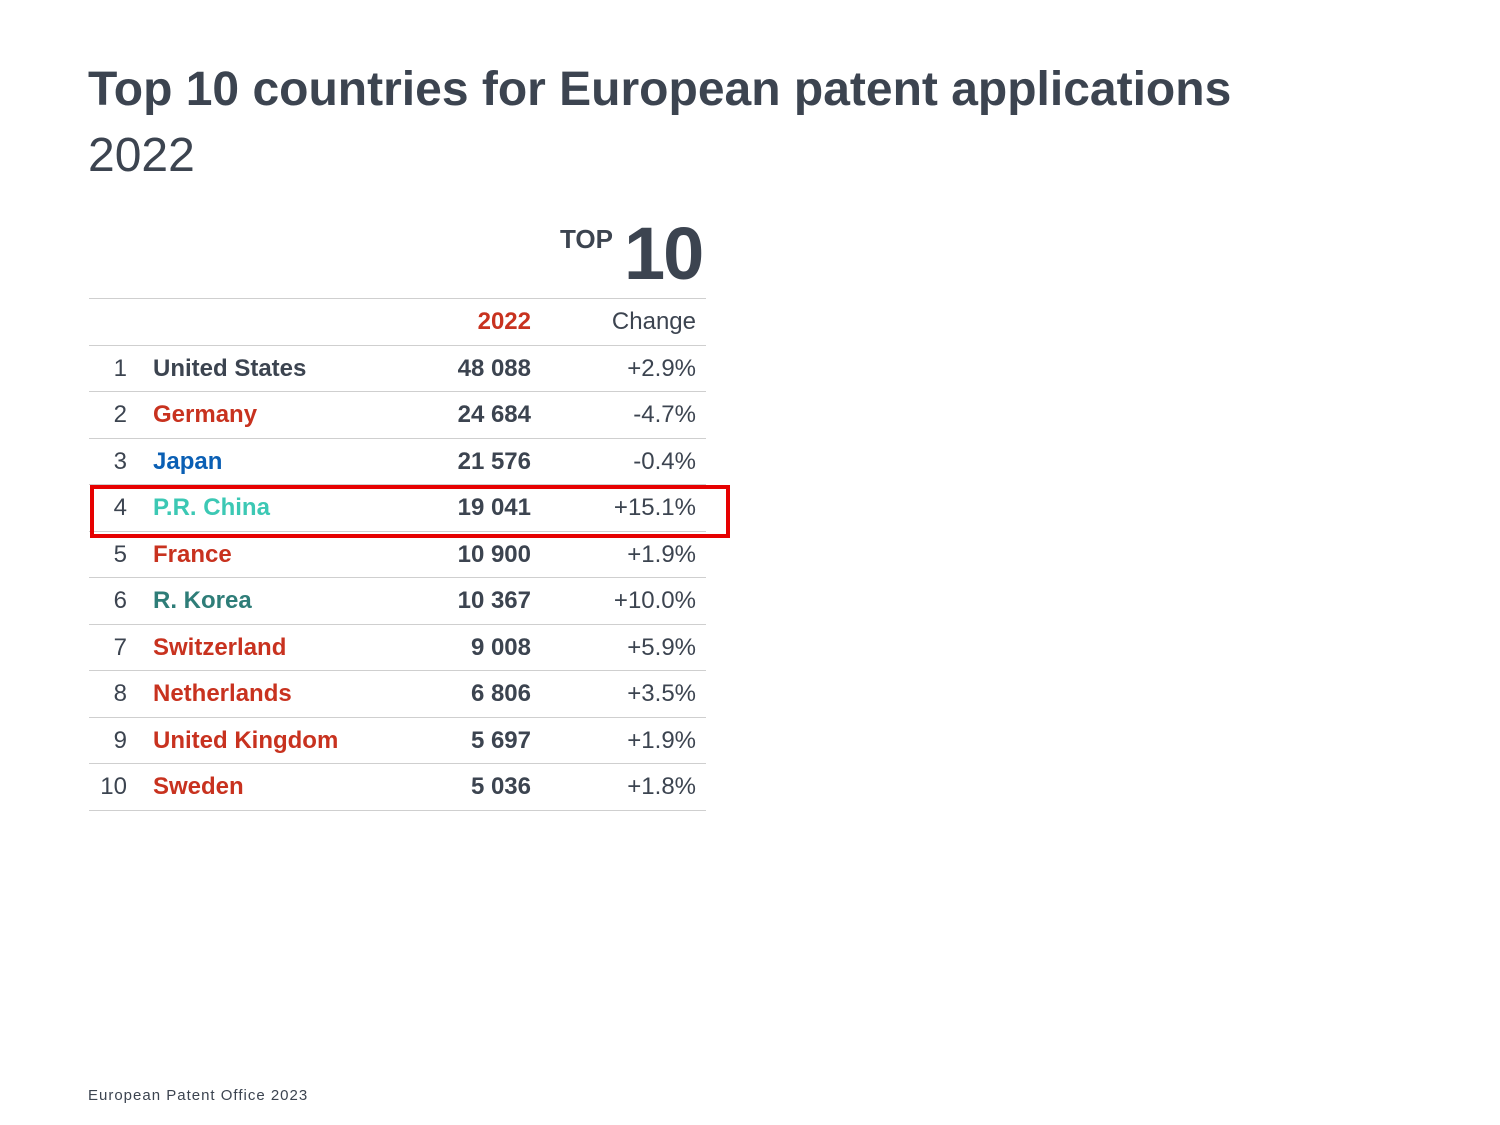 The height and width of the screenshot is (1125, 1500). I want to click on change-cell: +10.0%, so click(654, 600).